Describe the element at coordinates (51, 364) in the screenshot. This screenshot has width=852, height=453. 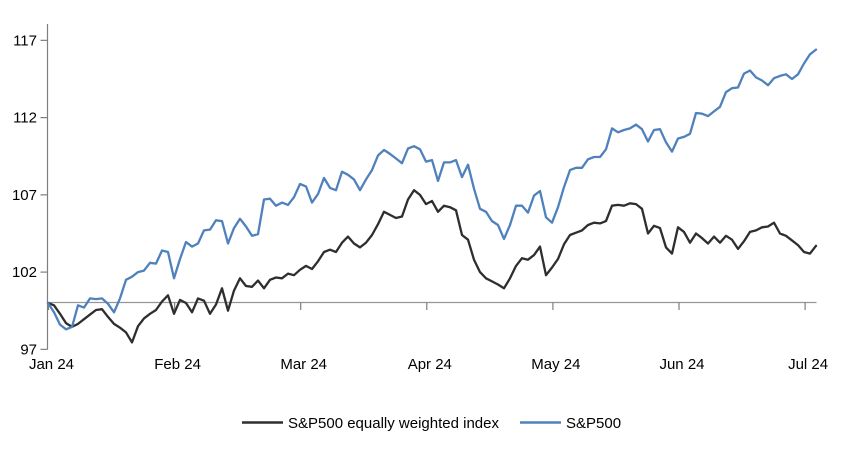
I see `x-tick-label: Jan 24` at that location.